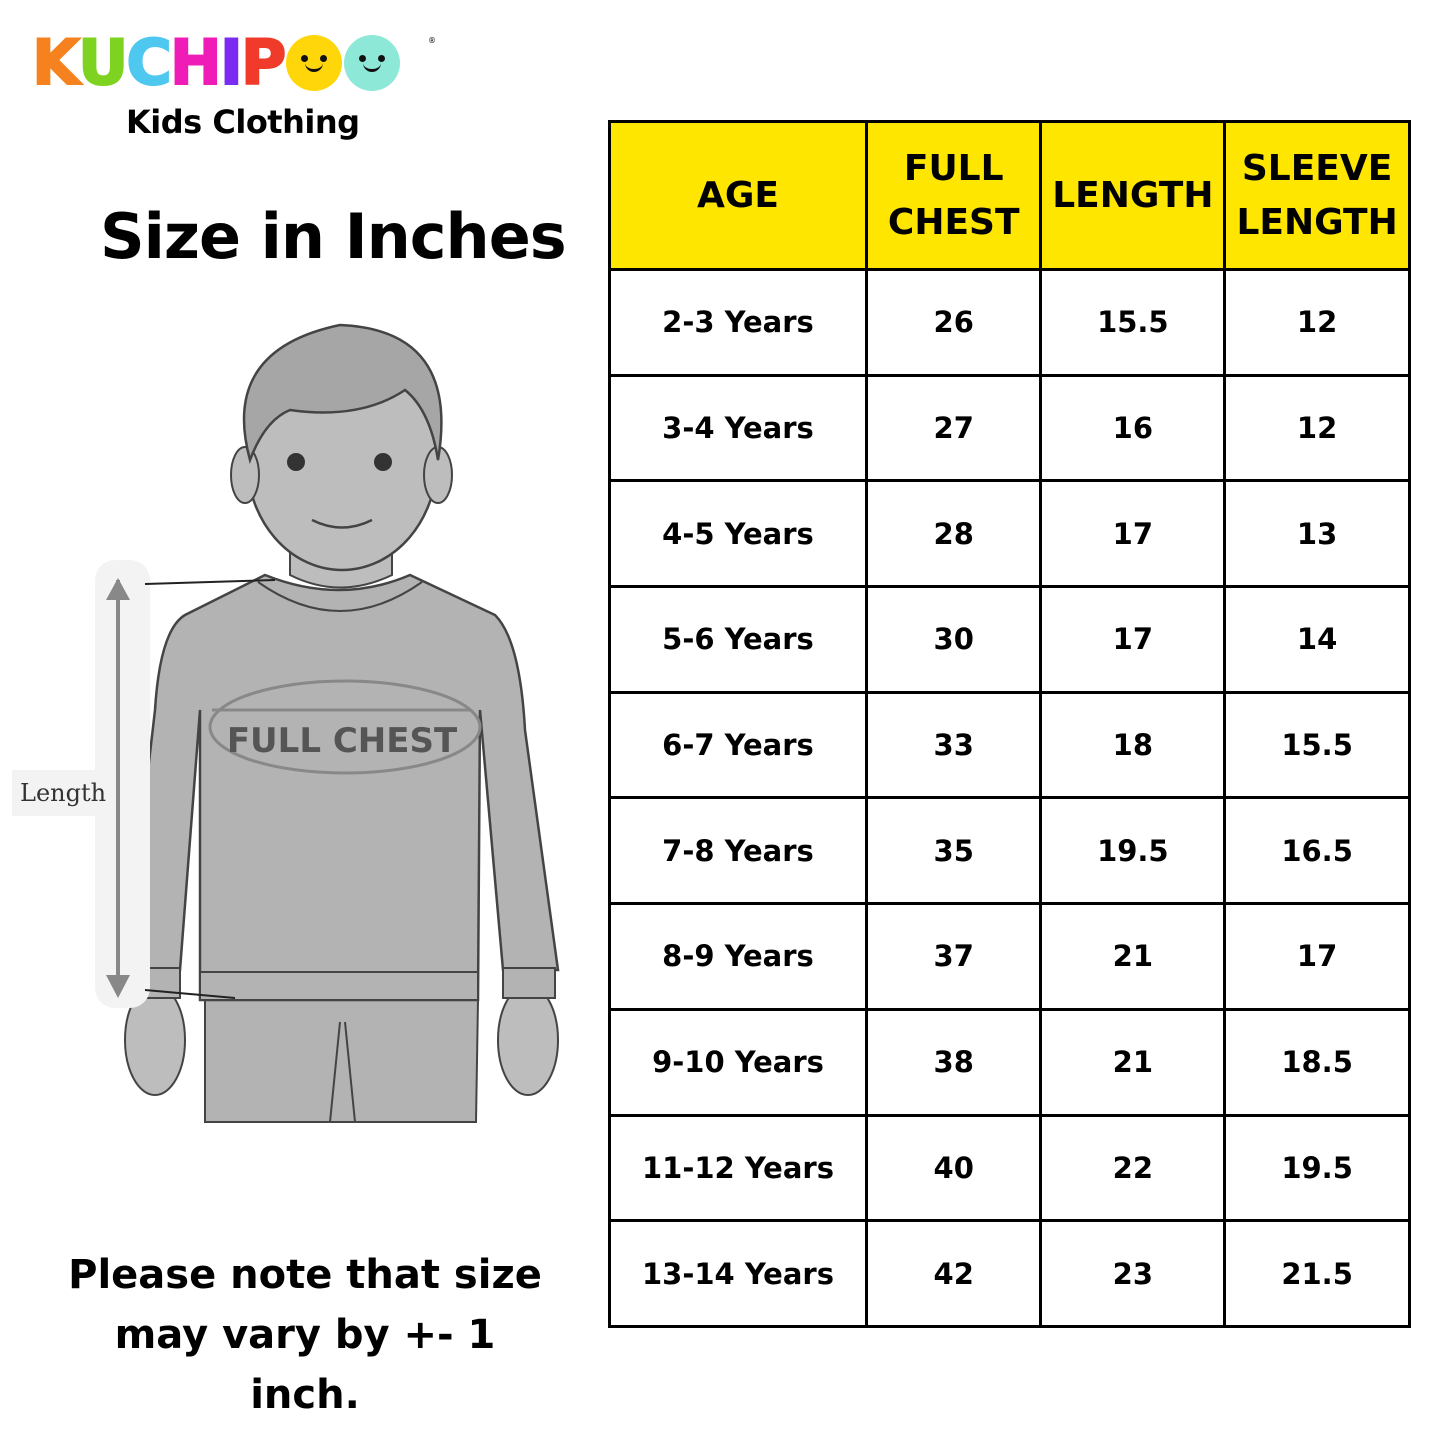  Describe the element at coordinates (196, 62) in the screenshot. I see `logo-letter: H` at that location.